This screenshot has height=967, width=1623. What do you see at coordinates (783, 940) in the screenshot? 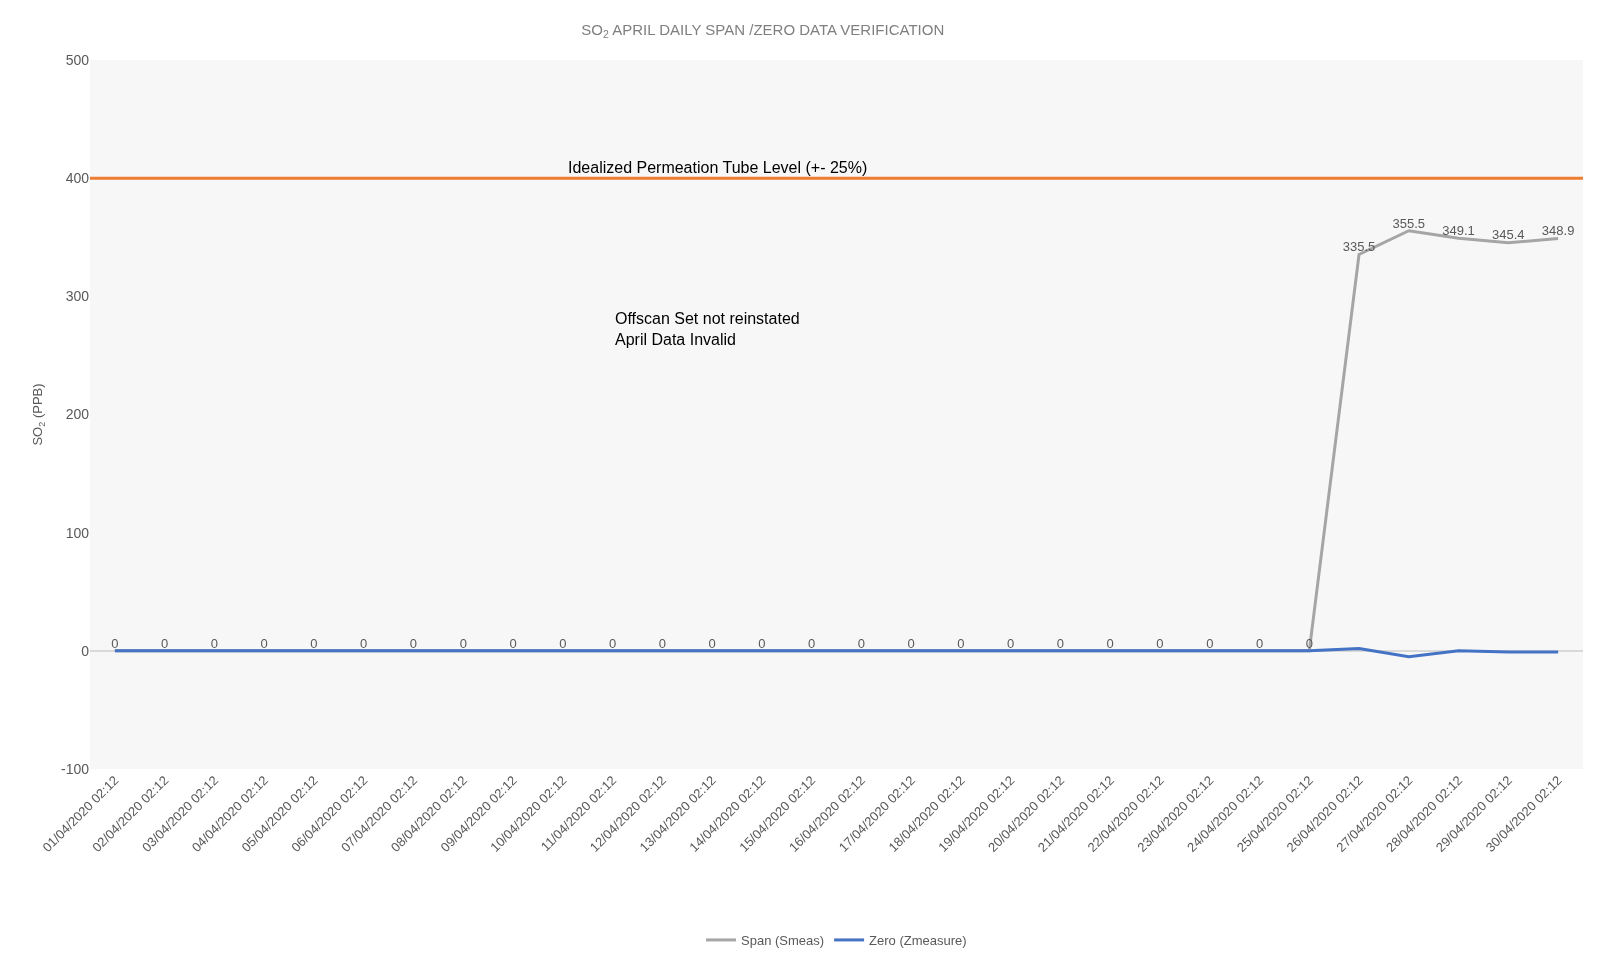
I see `legend-label: Span (Smeas)` at bounding box center [783, 940].